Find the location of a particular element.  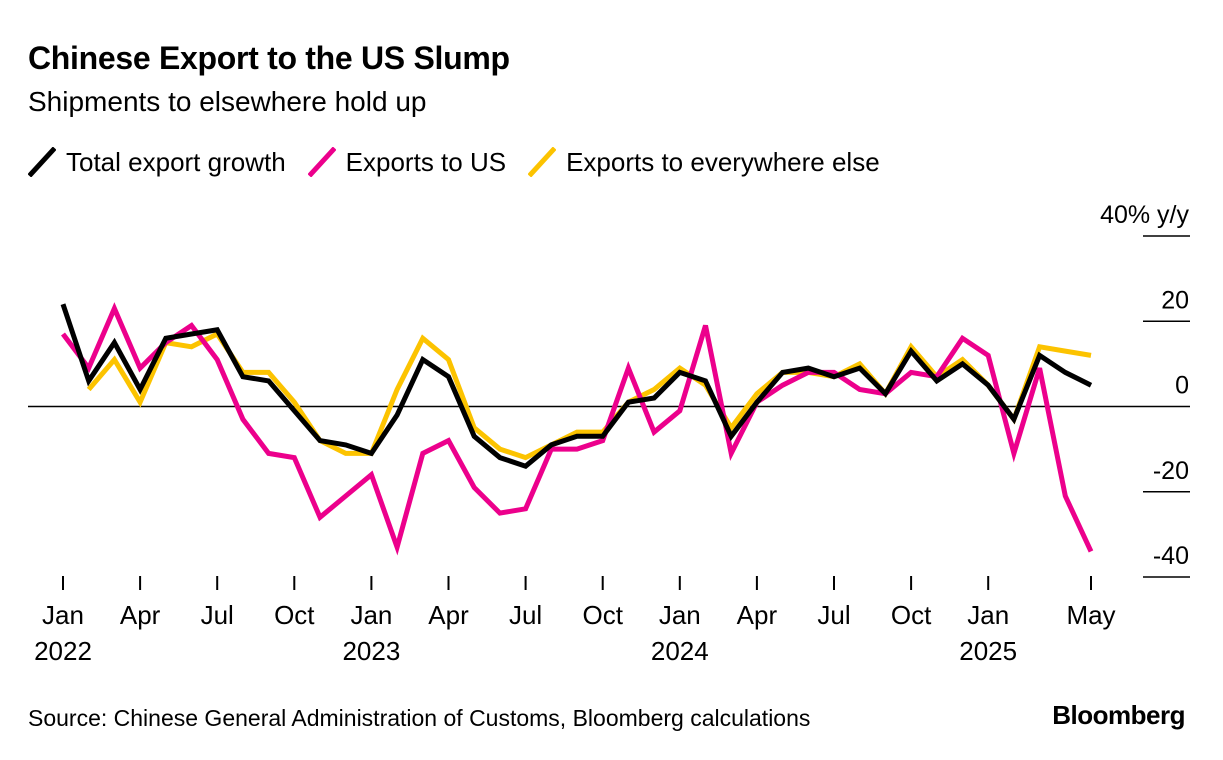

legend-item-us: Exports to US is located at coordinates (407, 162).